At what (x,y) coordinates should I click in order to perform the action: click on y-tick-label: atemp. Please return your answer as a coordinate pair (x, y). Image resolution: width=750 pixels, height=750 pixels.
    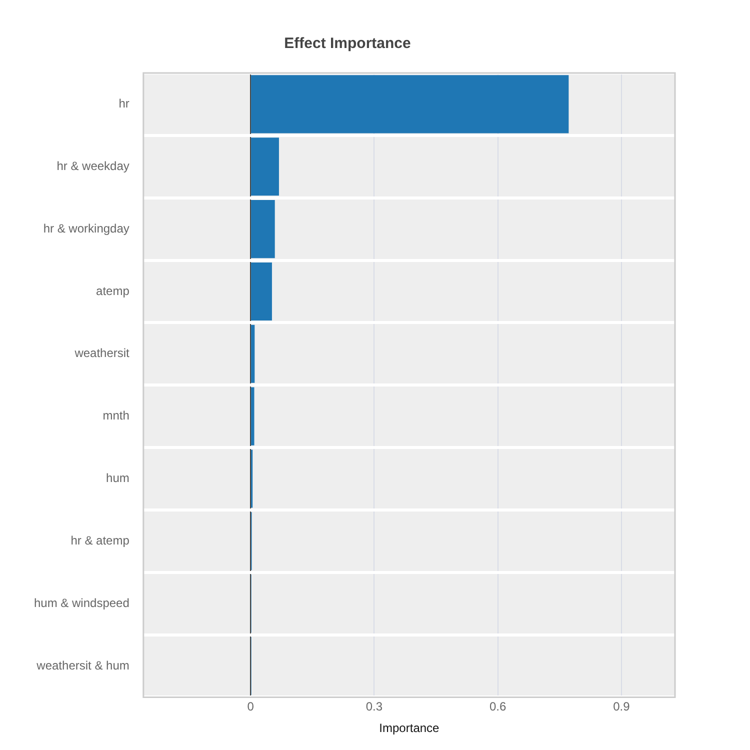
    Looking at the image, I should click on (113, 291).